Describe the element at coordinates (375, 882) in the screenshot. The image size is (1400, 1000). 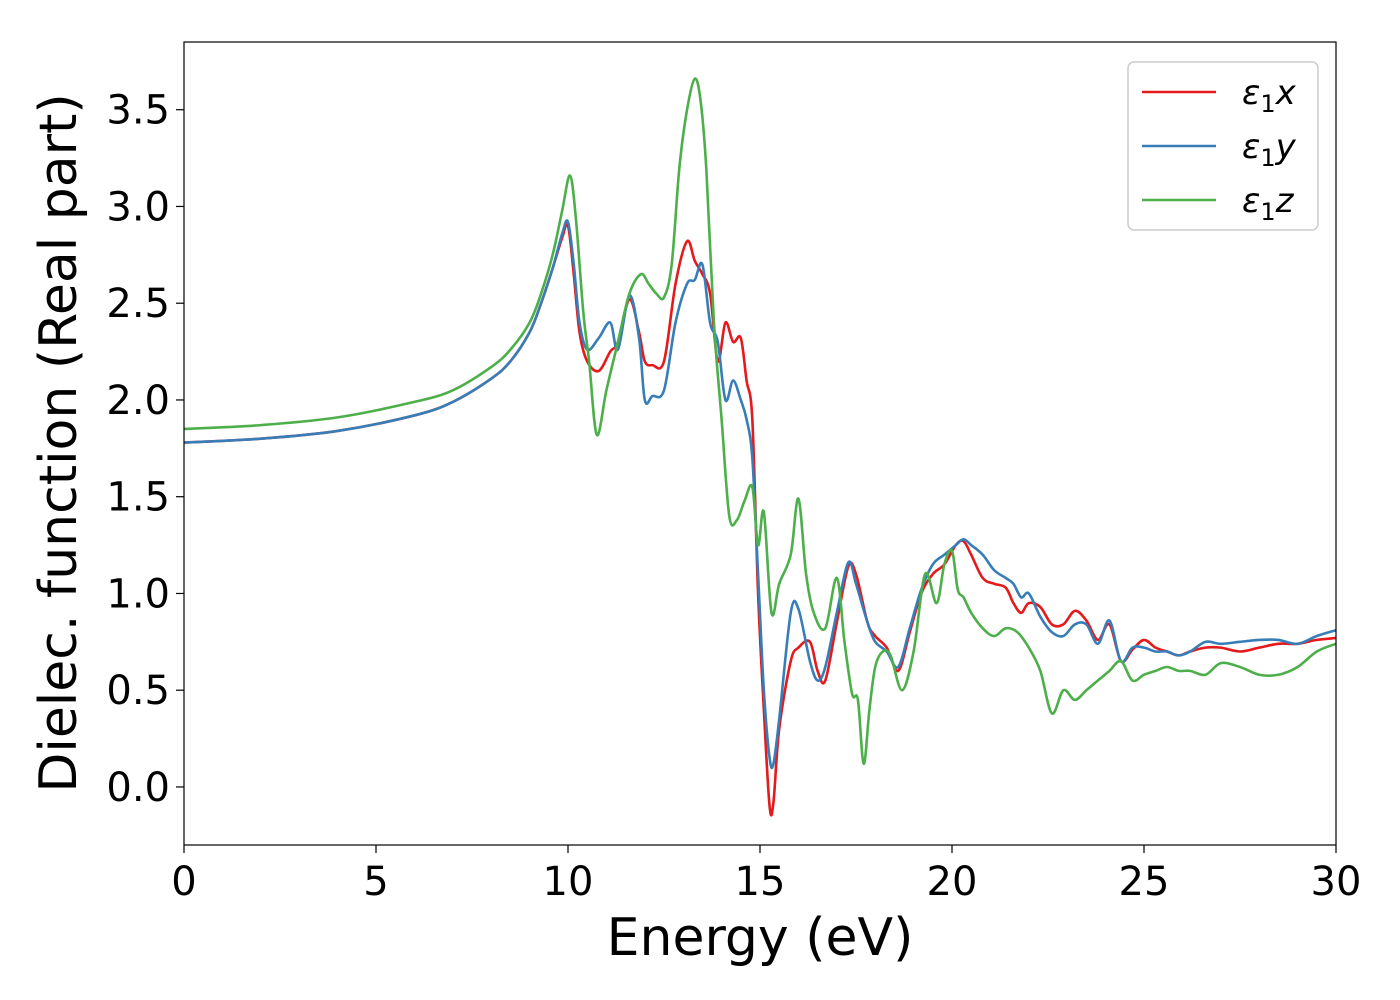
I see `x-tick-label: 5` at that location.